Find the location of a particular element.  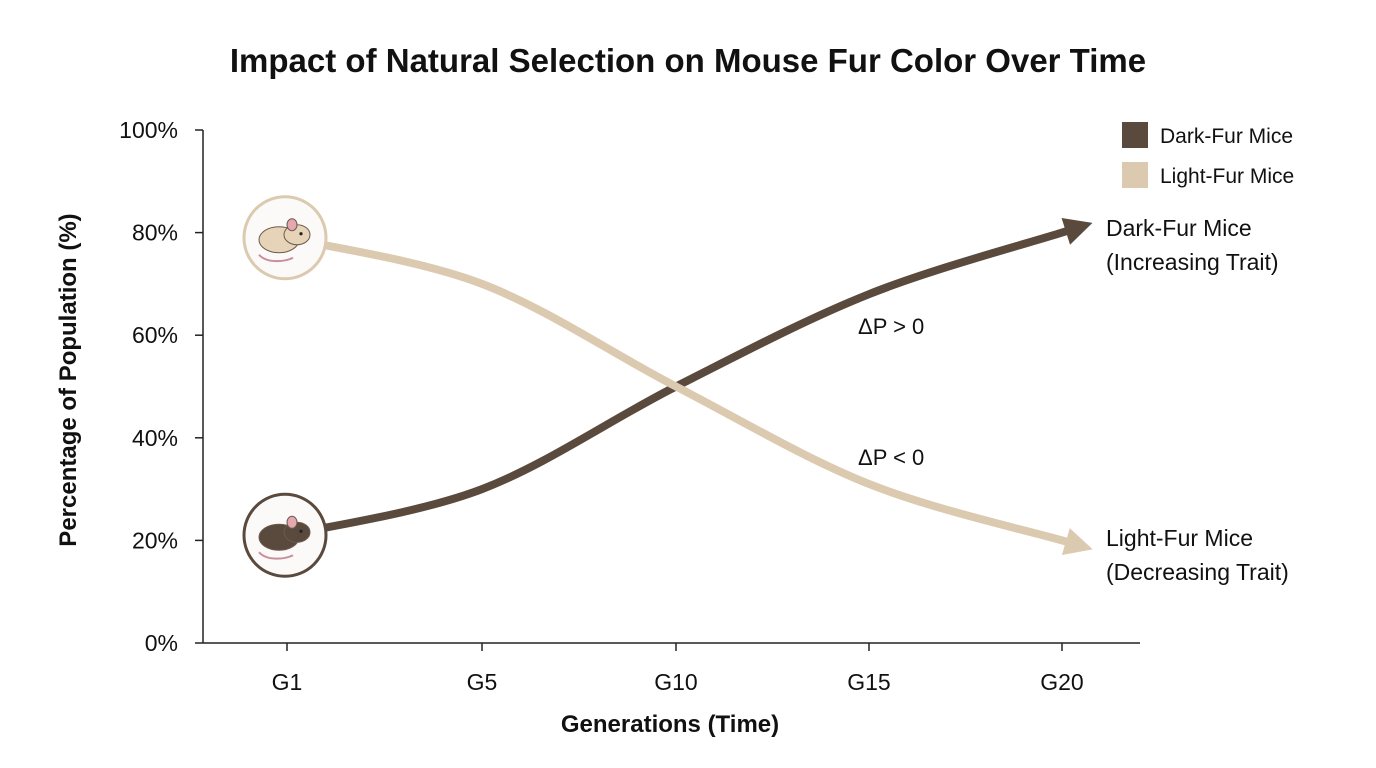

annotation-dp-positive: ΔP > 0 is located at coordinates (891, 326).